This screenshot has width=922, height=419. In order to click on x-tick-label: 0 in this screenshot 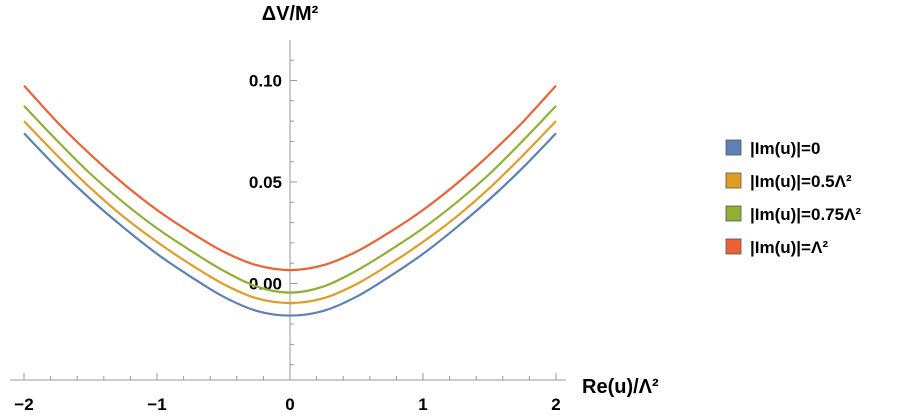, I will do `click(289, 404)`.